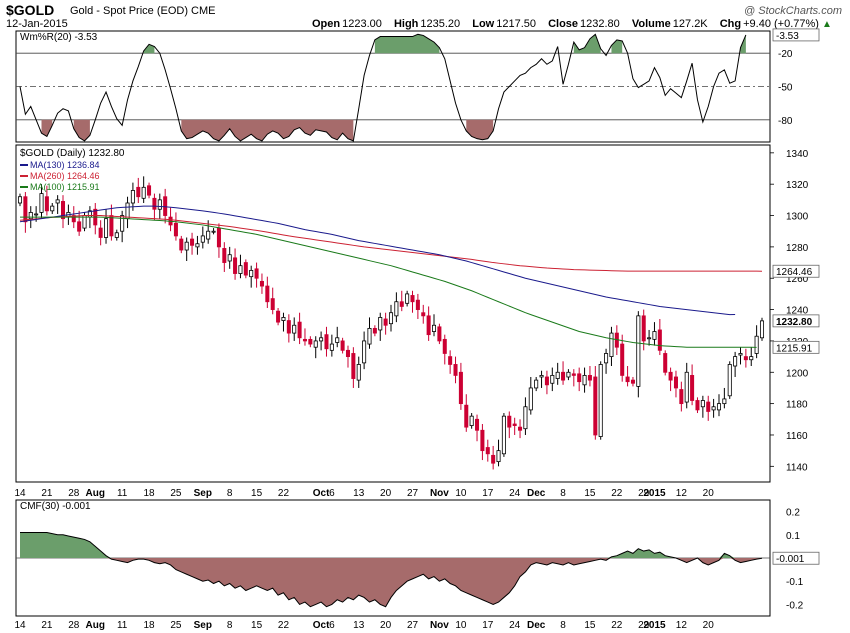 The image size is (850, 633). What do you see at coordinates (781, 24) in the screenshot?
I see `chg-value: +9.40 (+0.77%)` at bounding box center [781, 24].